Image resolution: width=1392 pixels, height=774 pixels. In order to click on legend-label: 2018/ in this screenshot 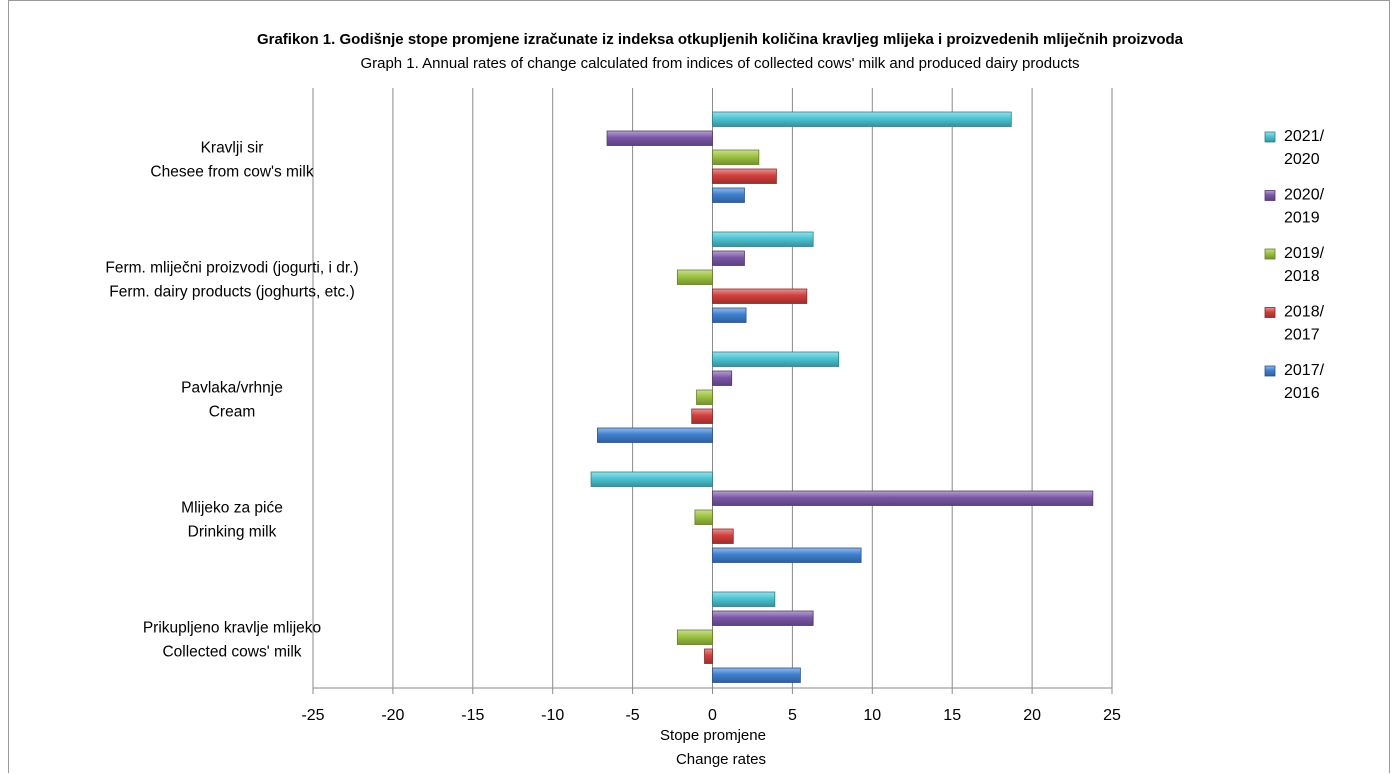, I will do `click(1304, 312)`.